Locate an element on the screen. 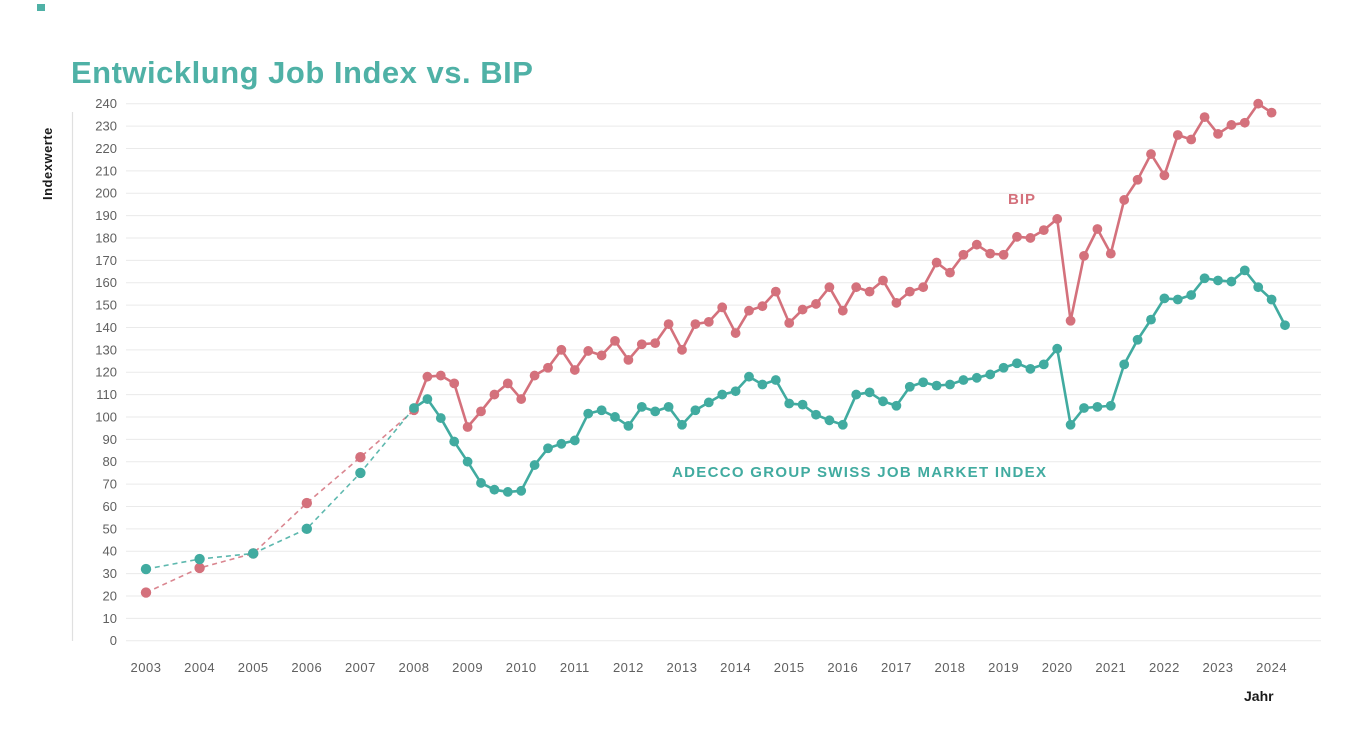 The image size is (1351, 742). x-tick-label: 2012 is located at coordinates (628, 667).